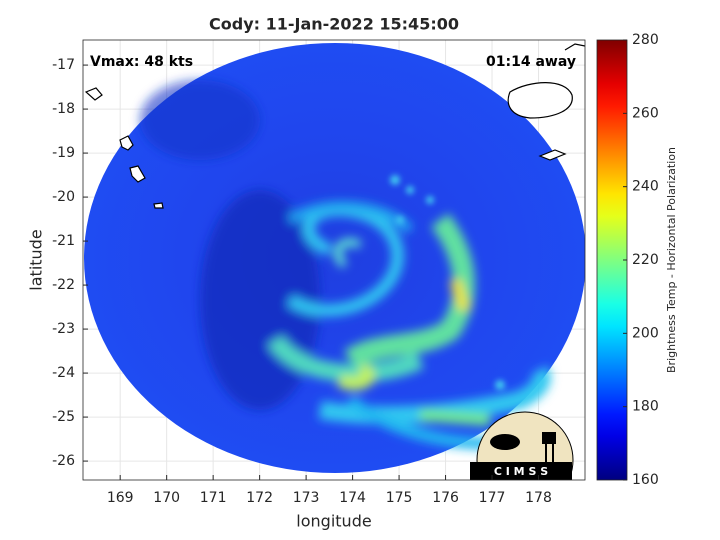  I want to click on colorbar-tick-label: 220, so click(645, 260).